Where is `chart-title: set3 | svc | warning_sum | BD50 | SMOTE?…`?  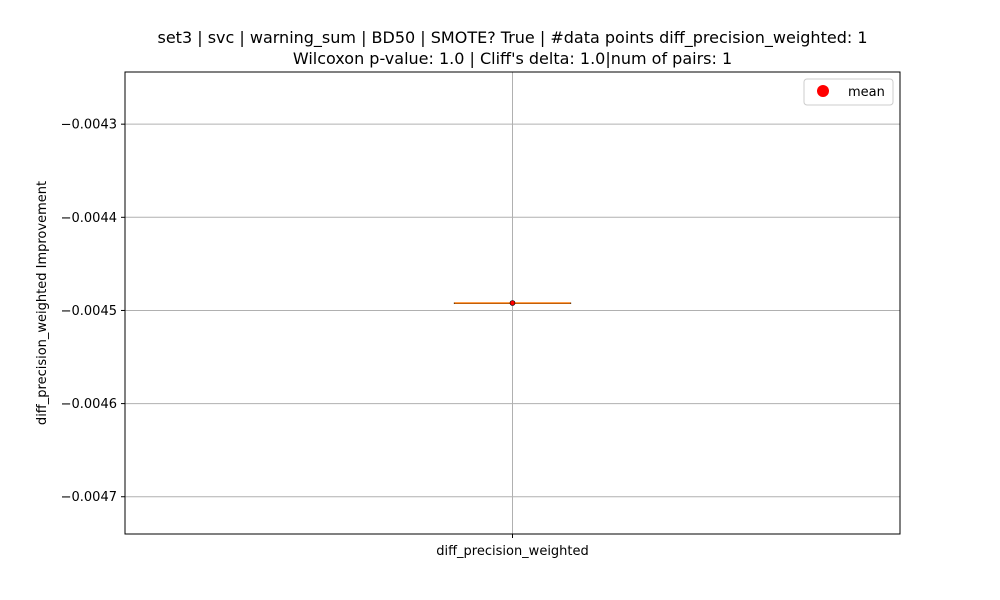 chart-title: set3 | svc | warning_sum | BD50 | SMOTE?… is located at coordinates (513, 38).